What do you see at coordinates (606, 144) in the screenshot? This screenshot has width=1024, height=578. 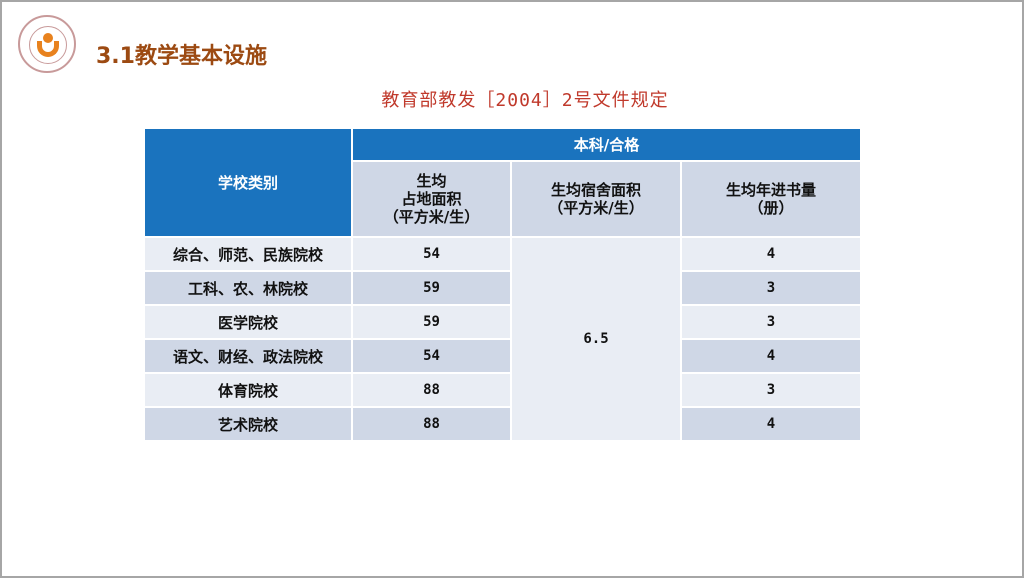 I see `header-group: 本科/合格` at bounding box center [606, 144].